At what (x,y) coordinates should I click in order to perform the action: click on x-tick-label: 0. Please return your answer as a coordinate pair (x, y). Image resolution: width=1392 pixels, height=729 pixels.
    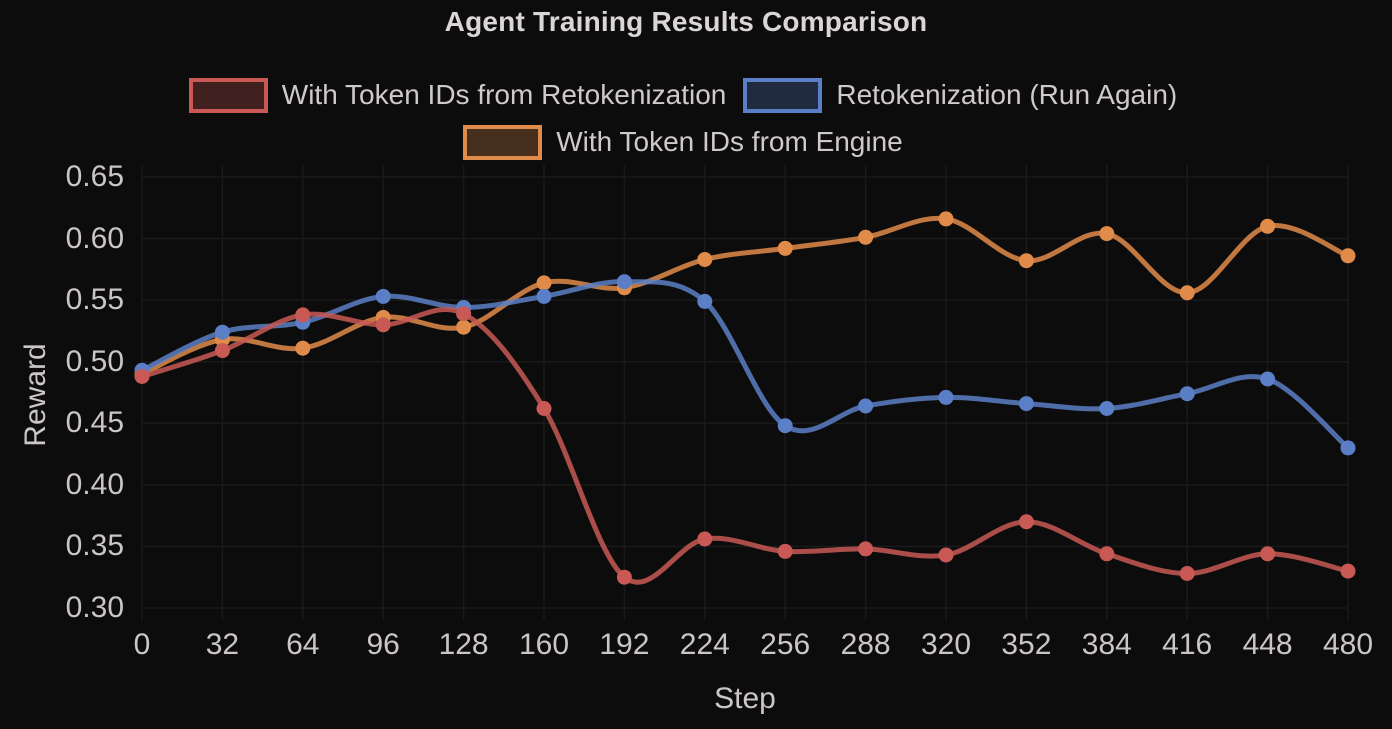
    Looking at the image, I should click on (142, 644).